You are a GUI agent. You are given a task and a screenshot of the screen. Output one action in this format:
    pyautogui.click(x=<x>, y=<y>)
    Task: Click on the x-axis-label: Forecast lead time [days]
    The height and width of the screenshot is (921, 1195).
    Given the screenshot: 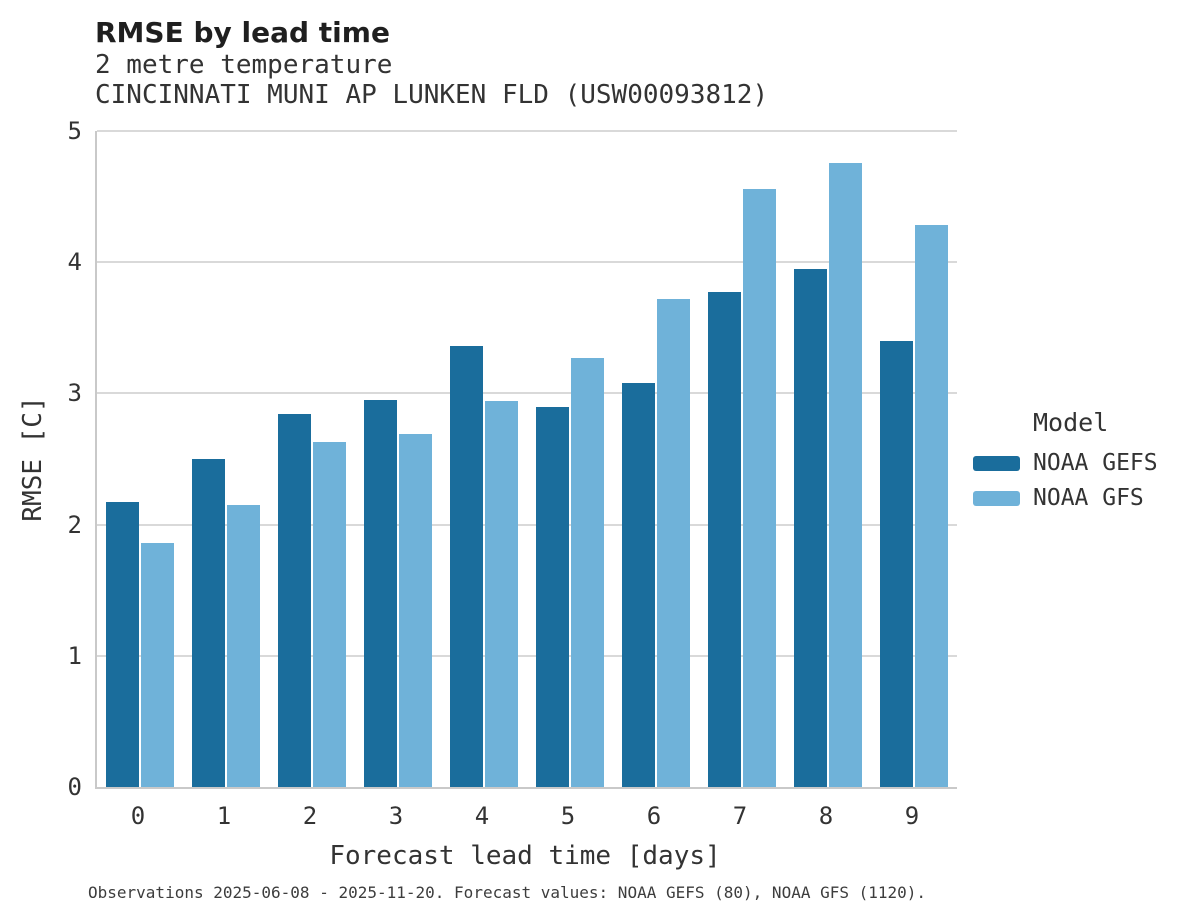 What is the action you would take?
    pyautogui.click(x=525, y=856)
    